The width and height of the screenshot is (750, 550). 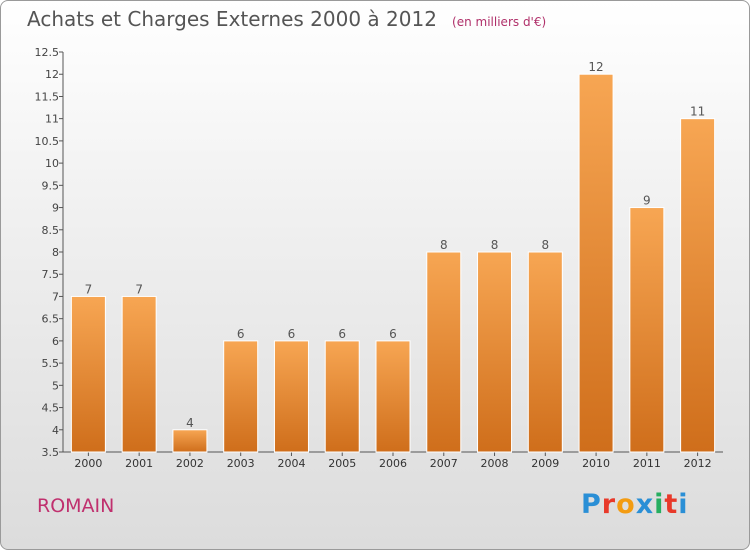 What do you see at coordinates (139, 463) in the screenshot?
I see `x-tick-label: 2001` at bounding box center [139, 463].